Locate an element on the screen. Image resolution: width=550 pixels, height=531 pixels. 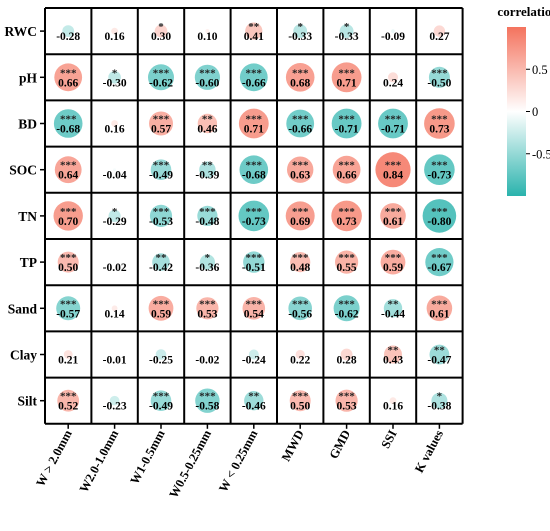
value-label-4-7: 0.61 is located at coordinates (393, 222).